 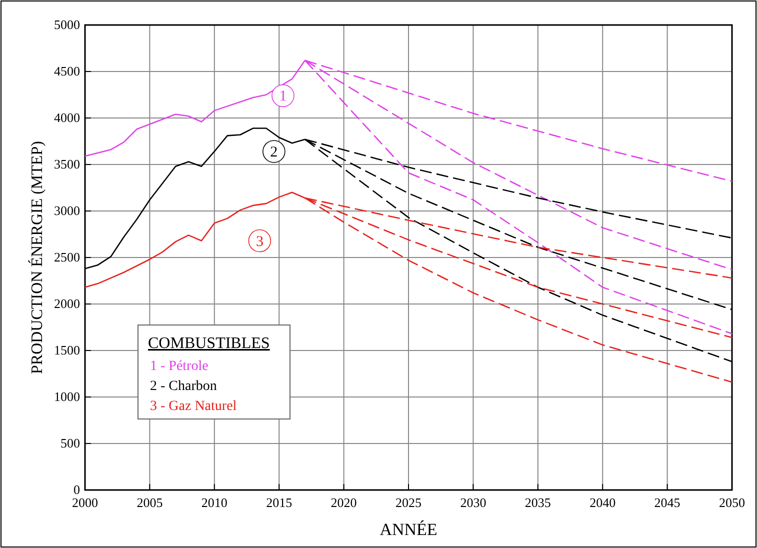 I want to click on y-tick-label: 3000, so click(x=67, y=210).